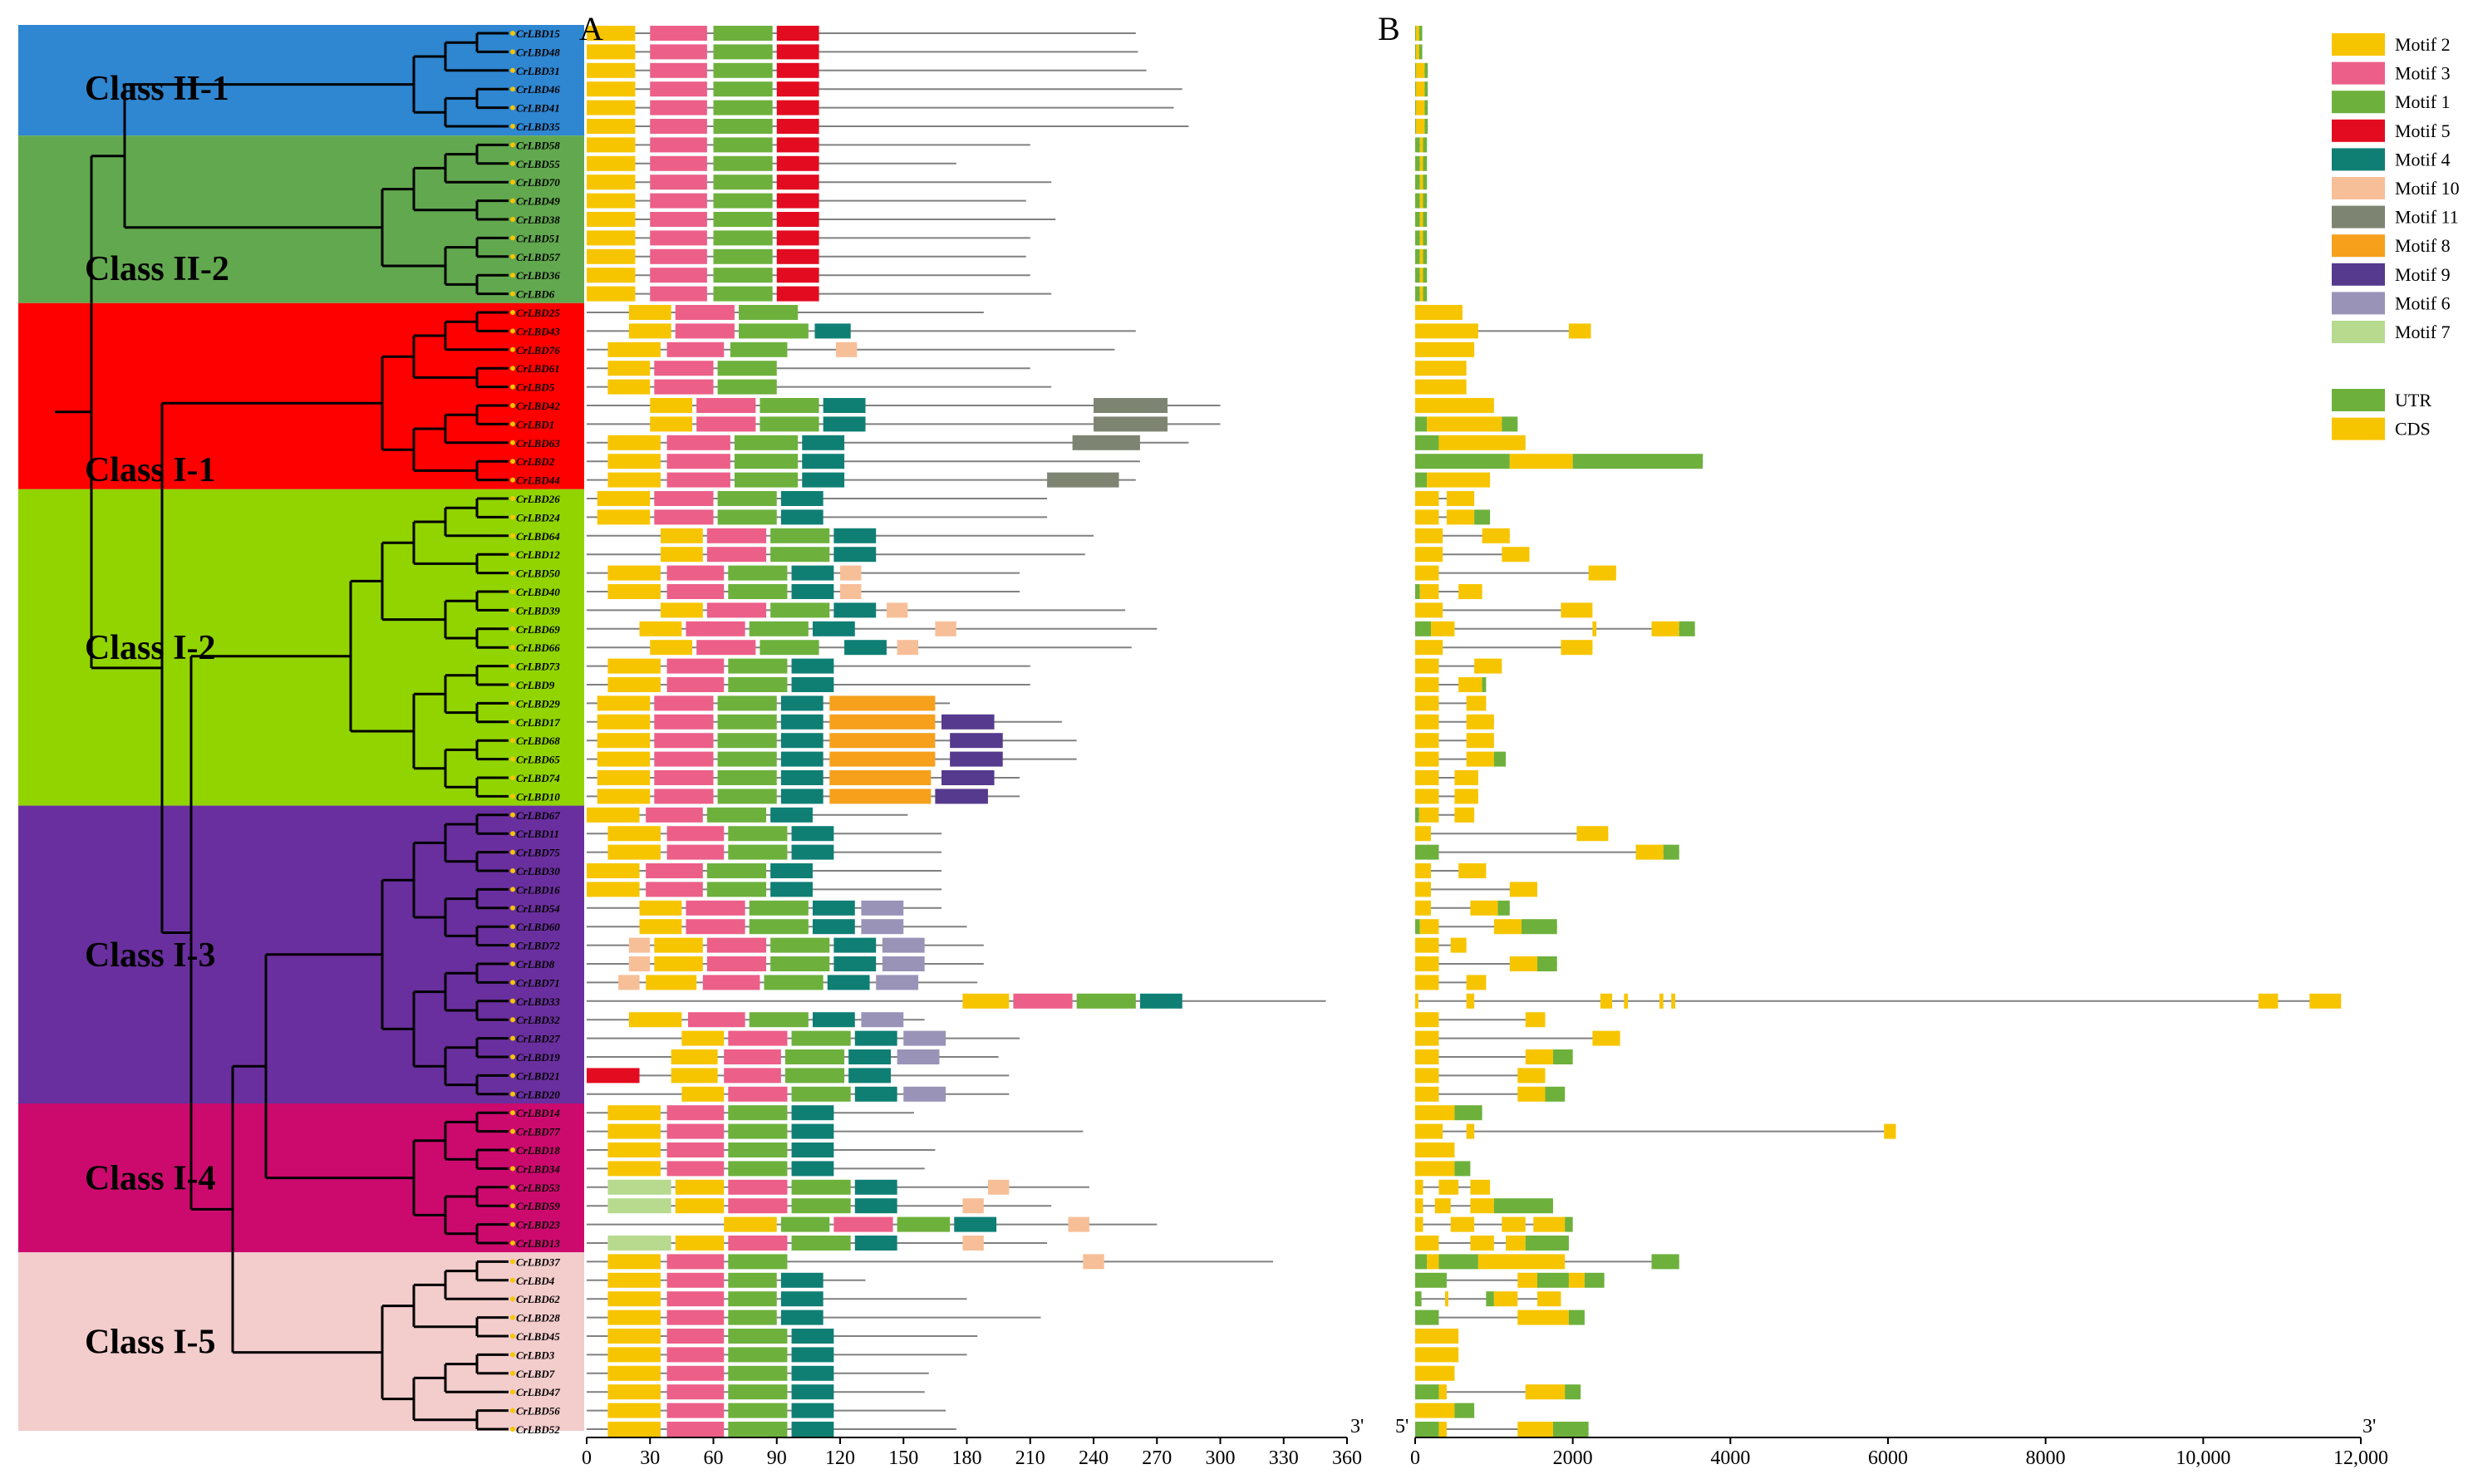  What do you see at coordinates (538, 536) in the screenshot?
I see `gene-label: CrLBD64` at bounding box center [538, 536].